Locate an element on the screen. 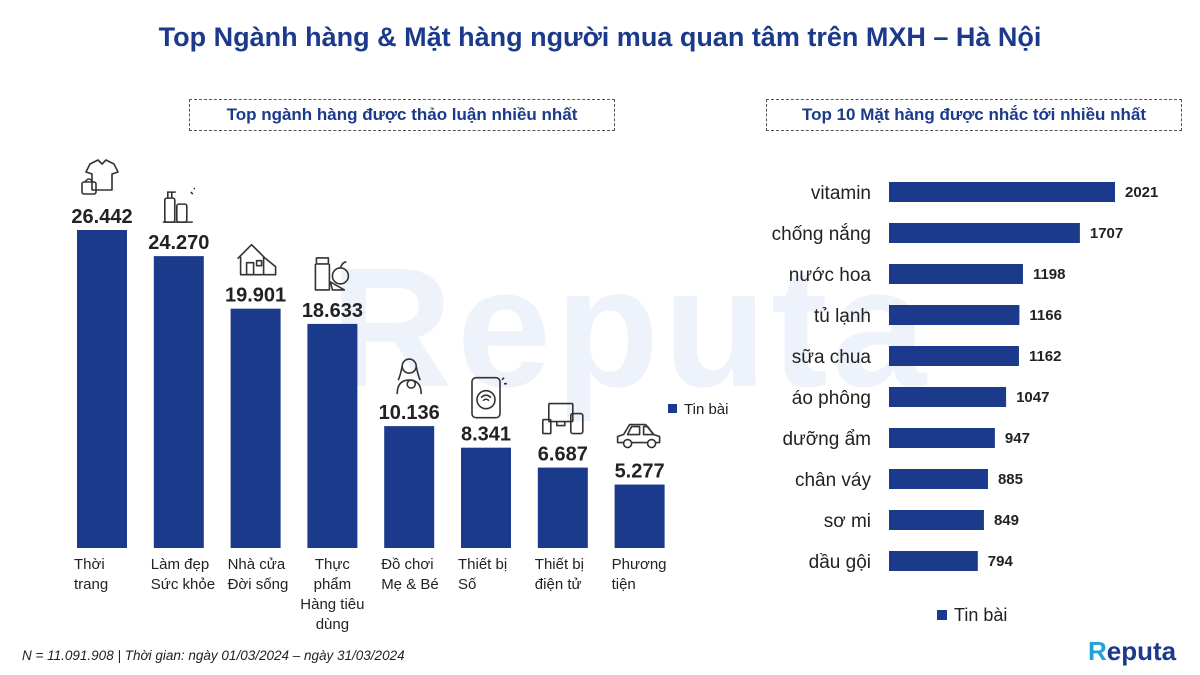 This screenshot has height=675, width=1200. car-icon is located at coordinates (638, 436).